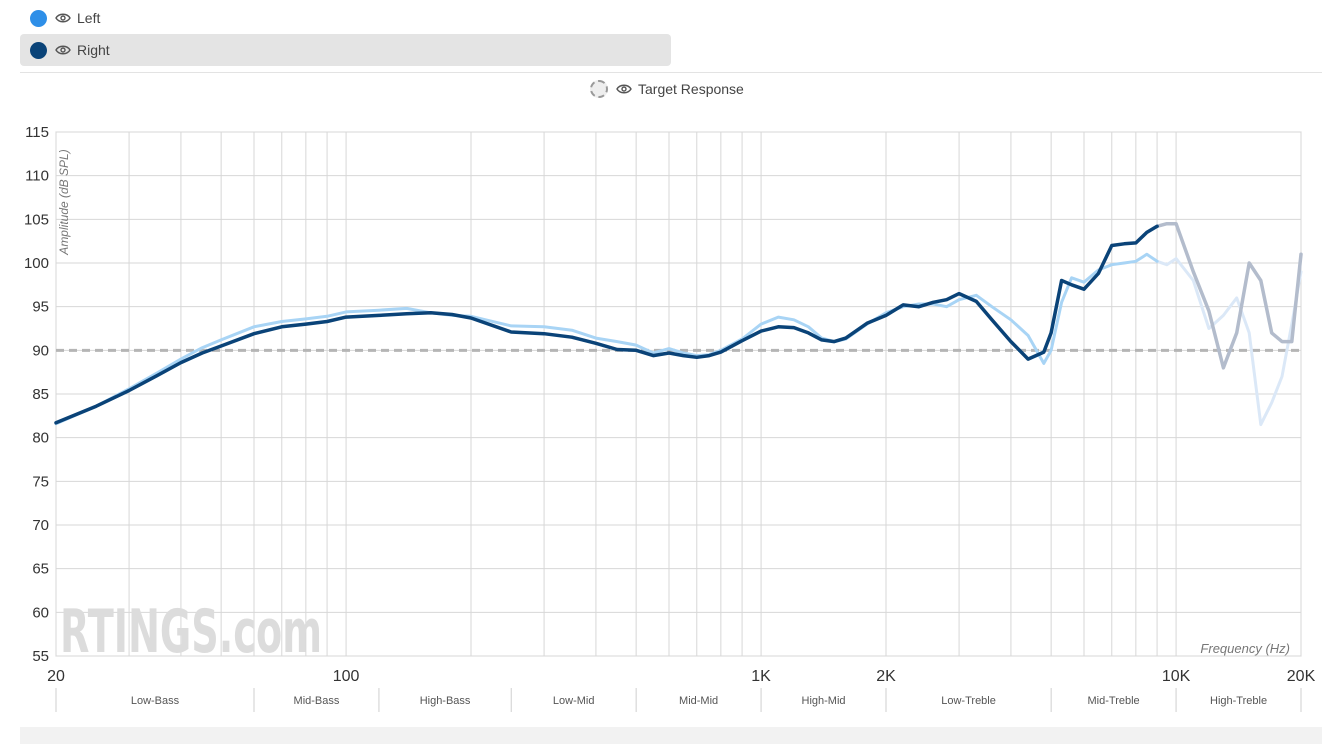 The width and height of the screenshot is (1334, 744). Describe the element at coordinates (37, 132) in the screenshot. I see `y-tick-label: 115` at that location.